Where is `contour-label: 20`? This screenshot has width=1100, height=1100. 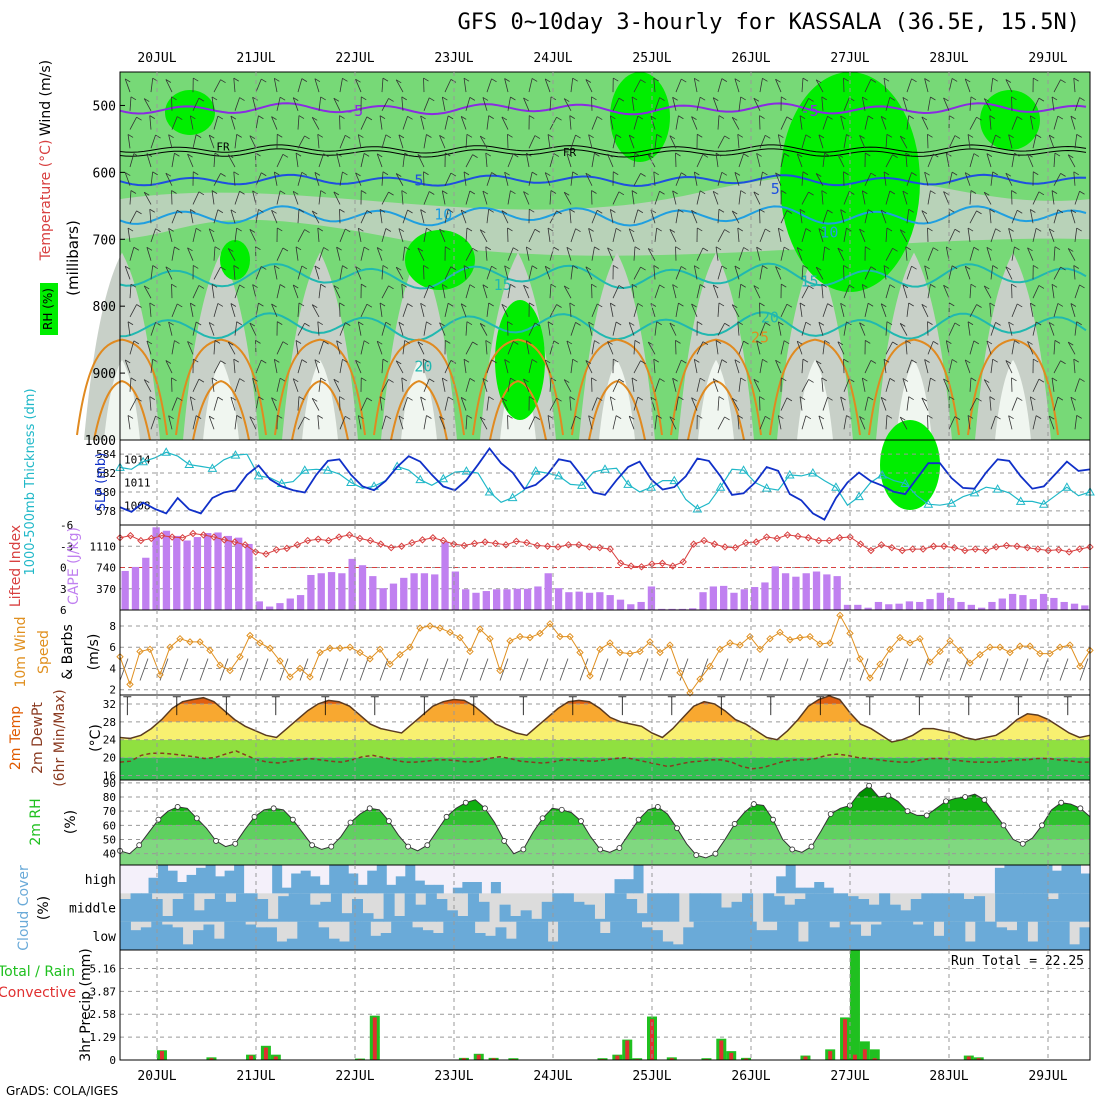 contour-label: 20 is located at coordinates (770, 318).